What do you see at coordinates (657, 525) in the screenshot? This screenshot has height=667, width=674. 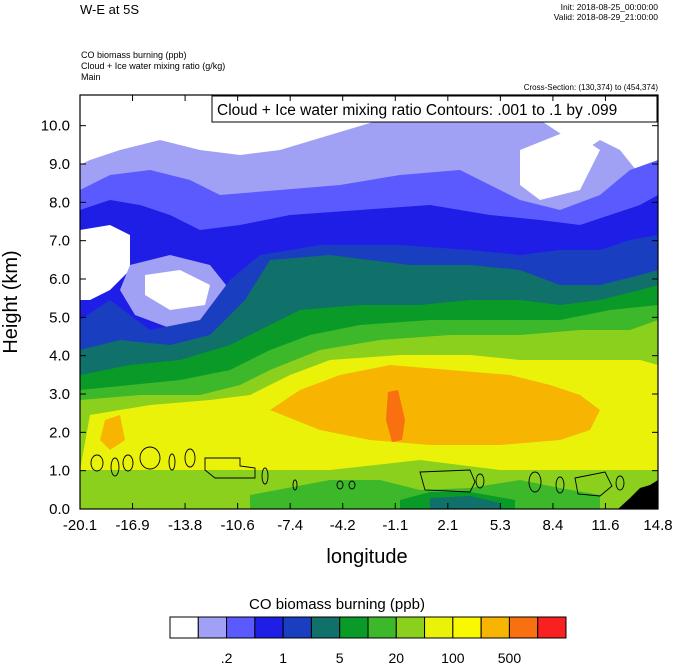 I see `x-tick-label: 14.8` at bounding box center [657, 525].